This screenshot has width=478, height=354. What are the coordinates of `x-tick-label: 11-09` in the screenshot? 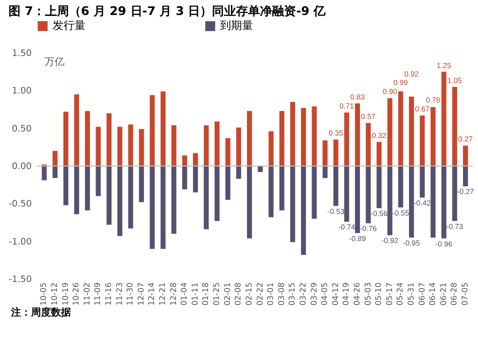 It's located at (97, 294).